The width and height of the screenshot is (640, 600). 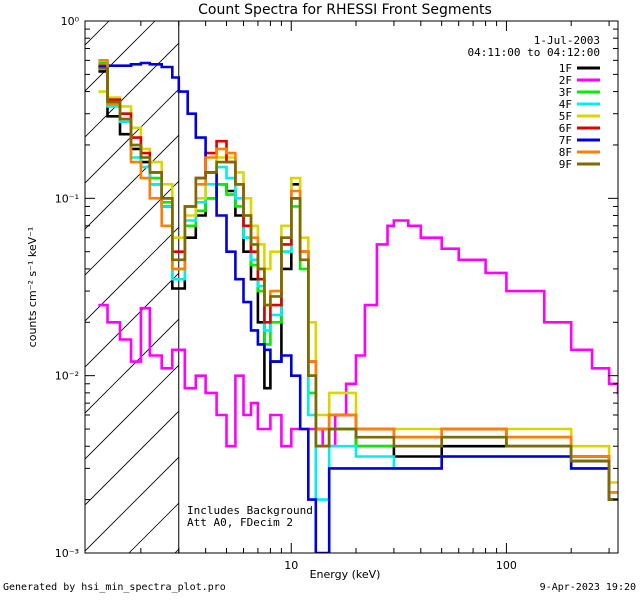 What do you see at coordinates (114, 587) in the screenshot?
I see `footer-generated-by: Generated by hsi_min_spectra_plot.pro` at bounding box center [114, 587].